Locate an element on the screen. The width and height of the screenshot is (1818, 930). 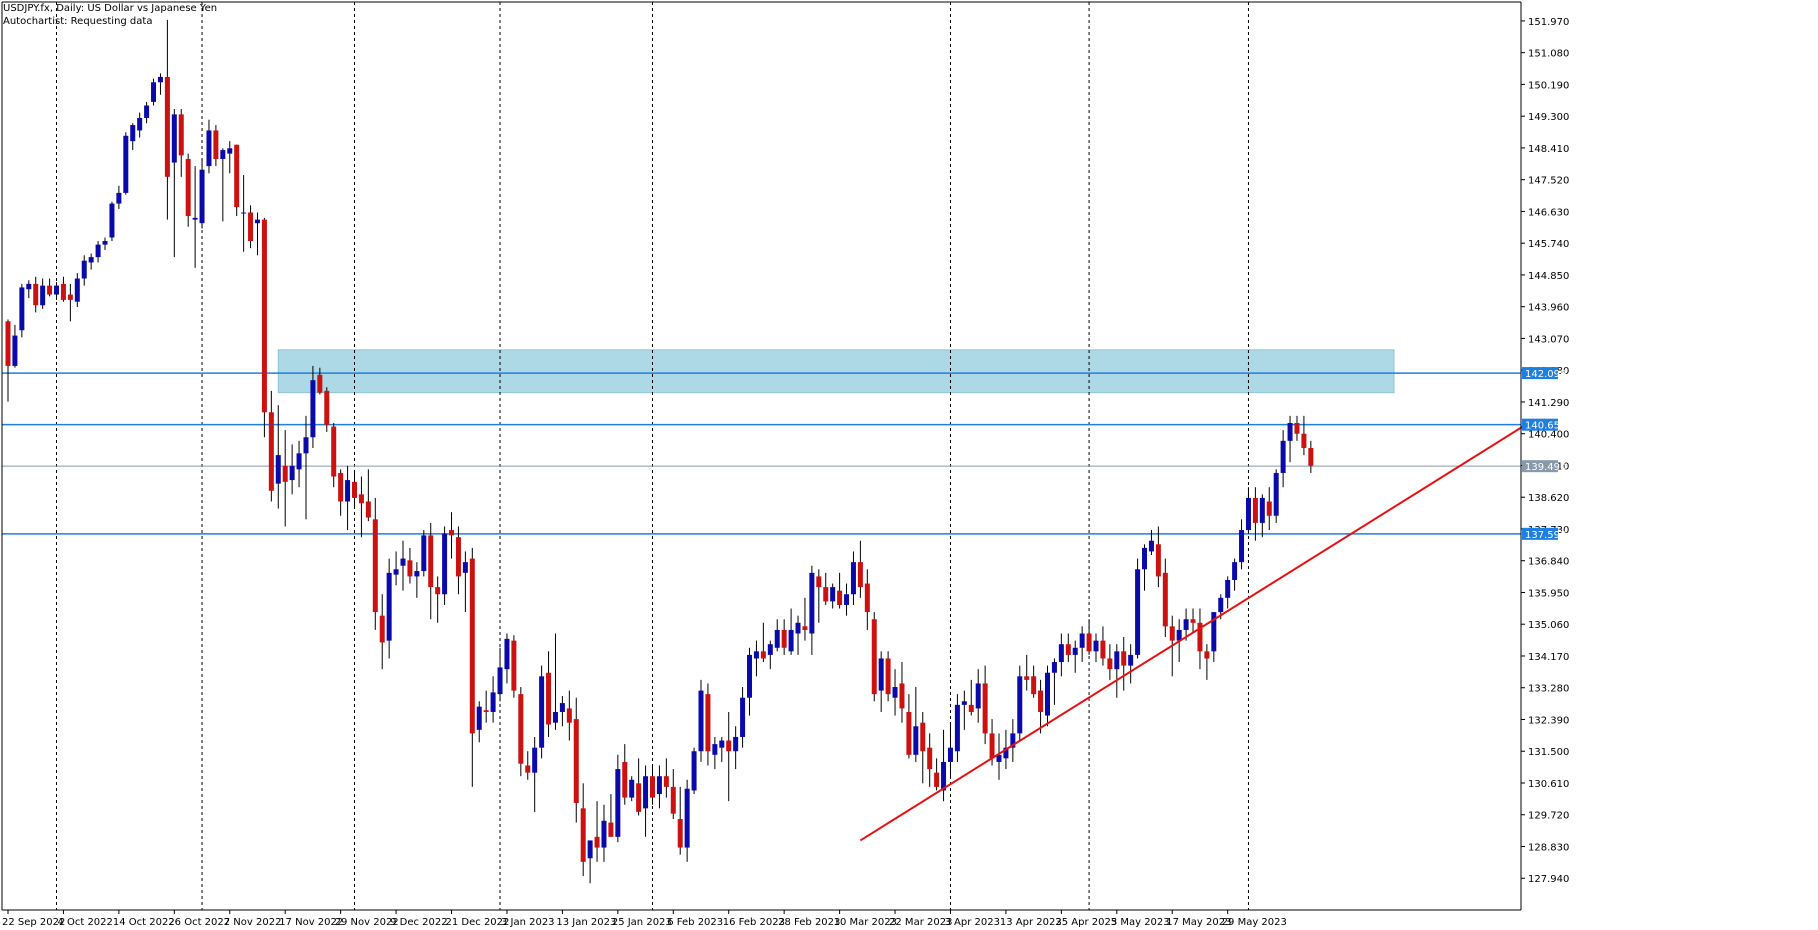
price-tick-label: 146.630 is located at coordinates (1548, 212).